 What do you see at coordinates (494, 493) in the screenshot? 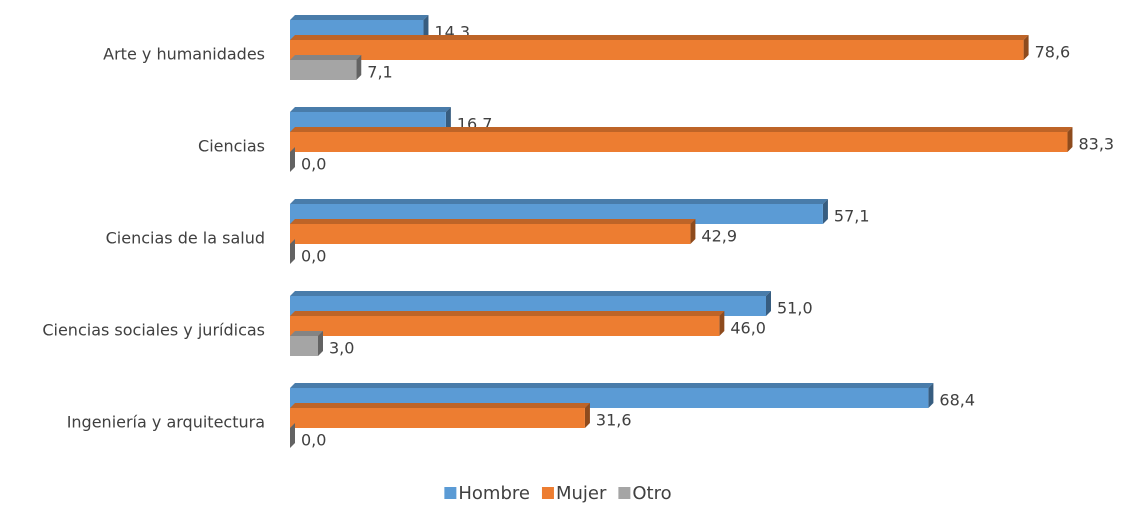
I see `legend-label: Hombre` at bounding box center [494, 493].